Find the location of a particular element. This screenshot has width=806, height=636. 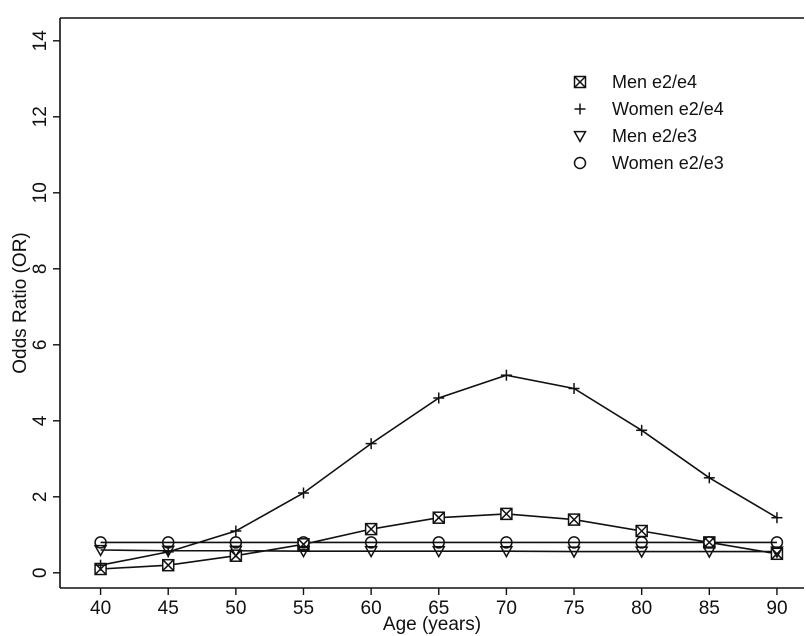

x-tick-label: 80 is located at coordinates (641, 608).